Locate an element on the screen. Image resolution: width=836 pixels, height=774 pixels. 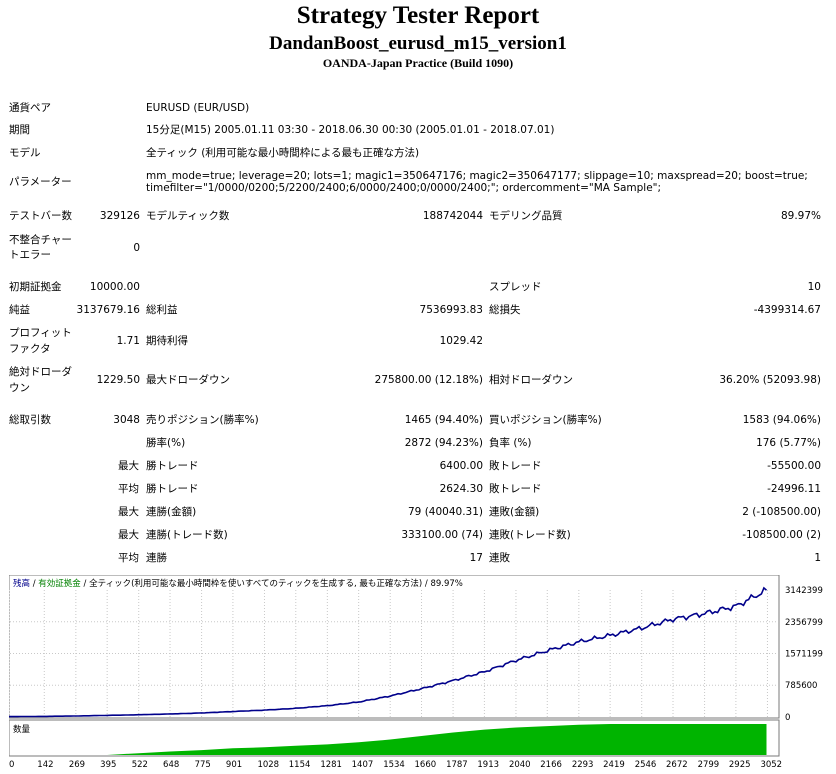
x-tick-label: 142 is located at coordinates (45, 765).